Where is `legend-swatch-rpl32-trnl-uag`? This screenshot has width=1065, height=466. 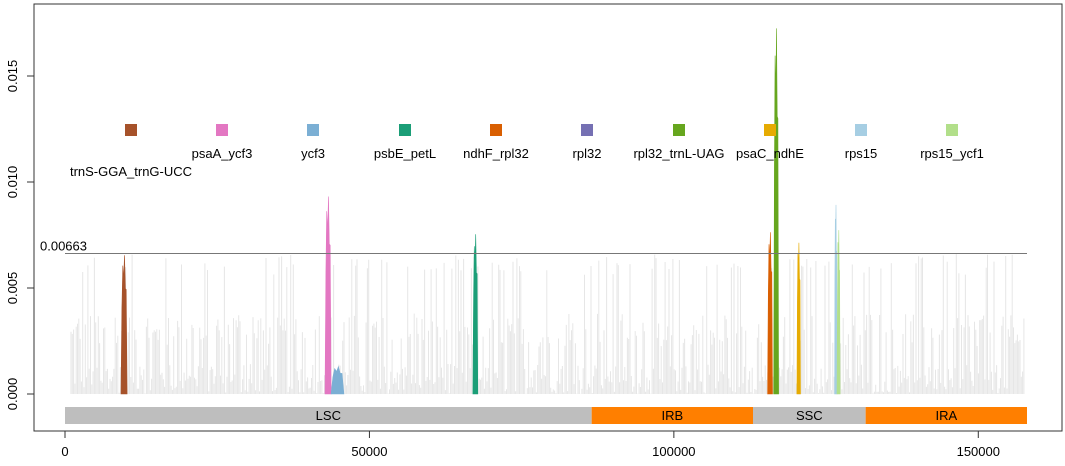
legend-swatch-rpl32-trnl-uag is located at coordinates (679, 130).